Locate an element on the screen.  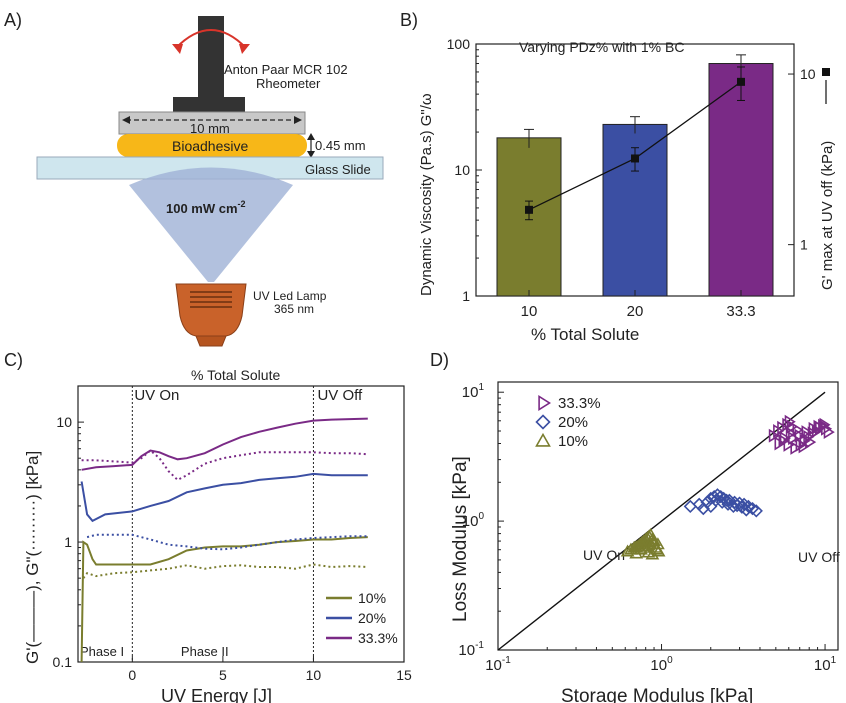
lamp-label-line2: 365 nm is located at coordinates (294, 309).